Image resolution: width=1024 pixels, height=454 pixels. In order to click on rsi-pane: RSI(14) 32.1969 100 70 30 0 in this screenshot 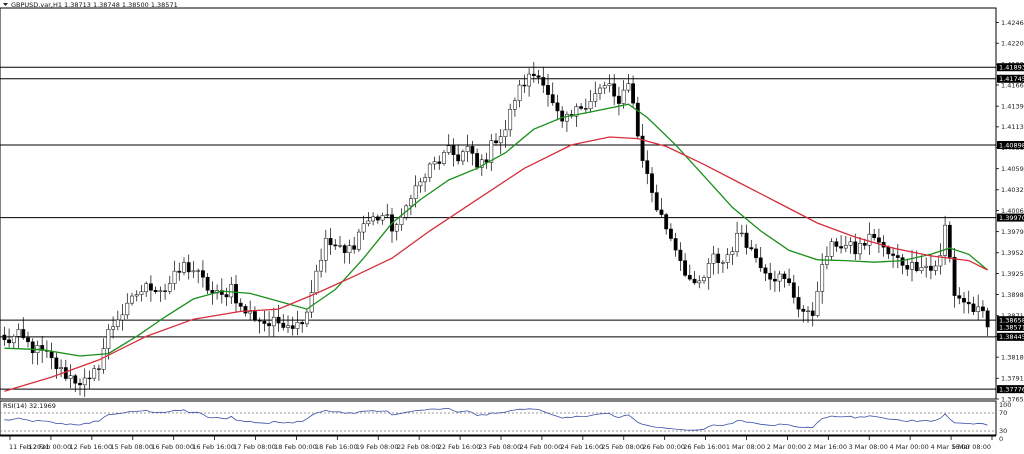, I will do `click(505, 421)`.